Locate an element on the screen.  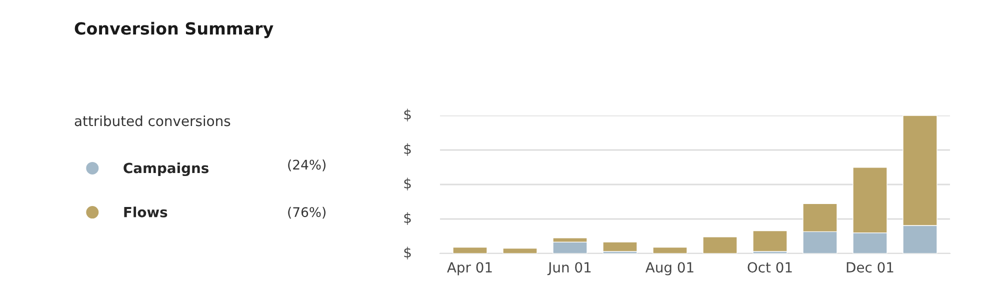
x-tick-label: Aug 01 is located at coordinates (670, 269).